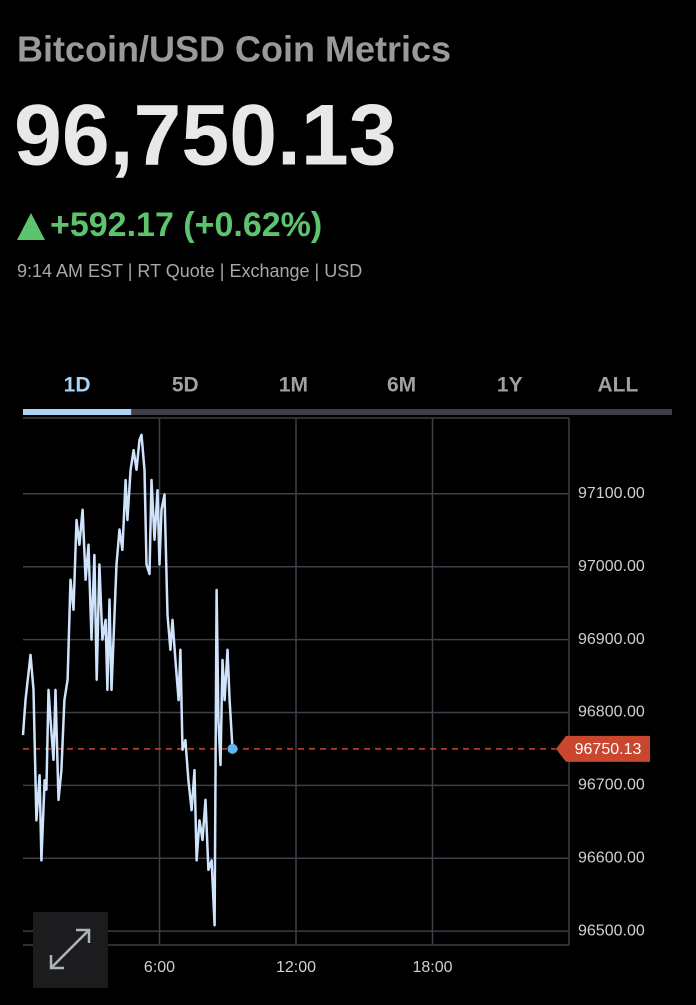  Describe the element at coordinates (185, 385) in the screenshot. I see `tab: 5D` at that location.